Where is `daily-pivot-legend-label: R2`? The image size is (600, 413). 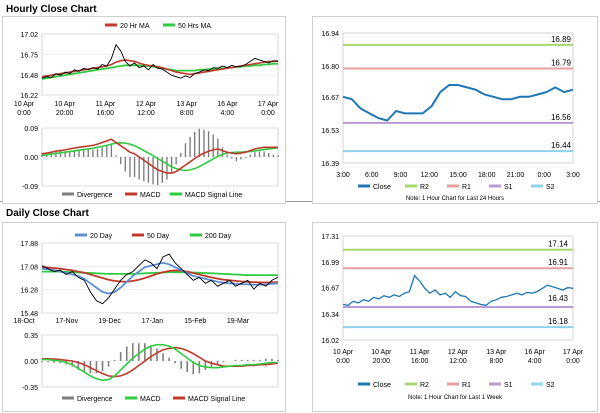
daily-pivot-legend-label: R2 is located at coordinates (424, 385).